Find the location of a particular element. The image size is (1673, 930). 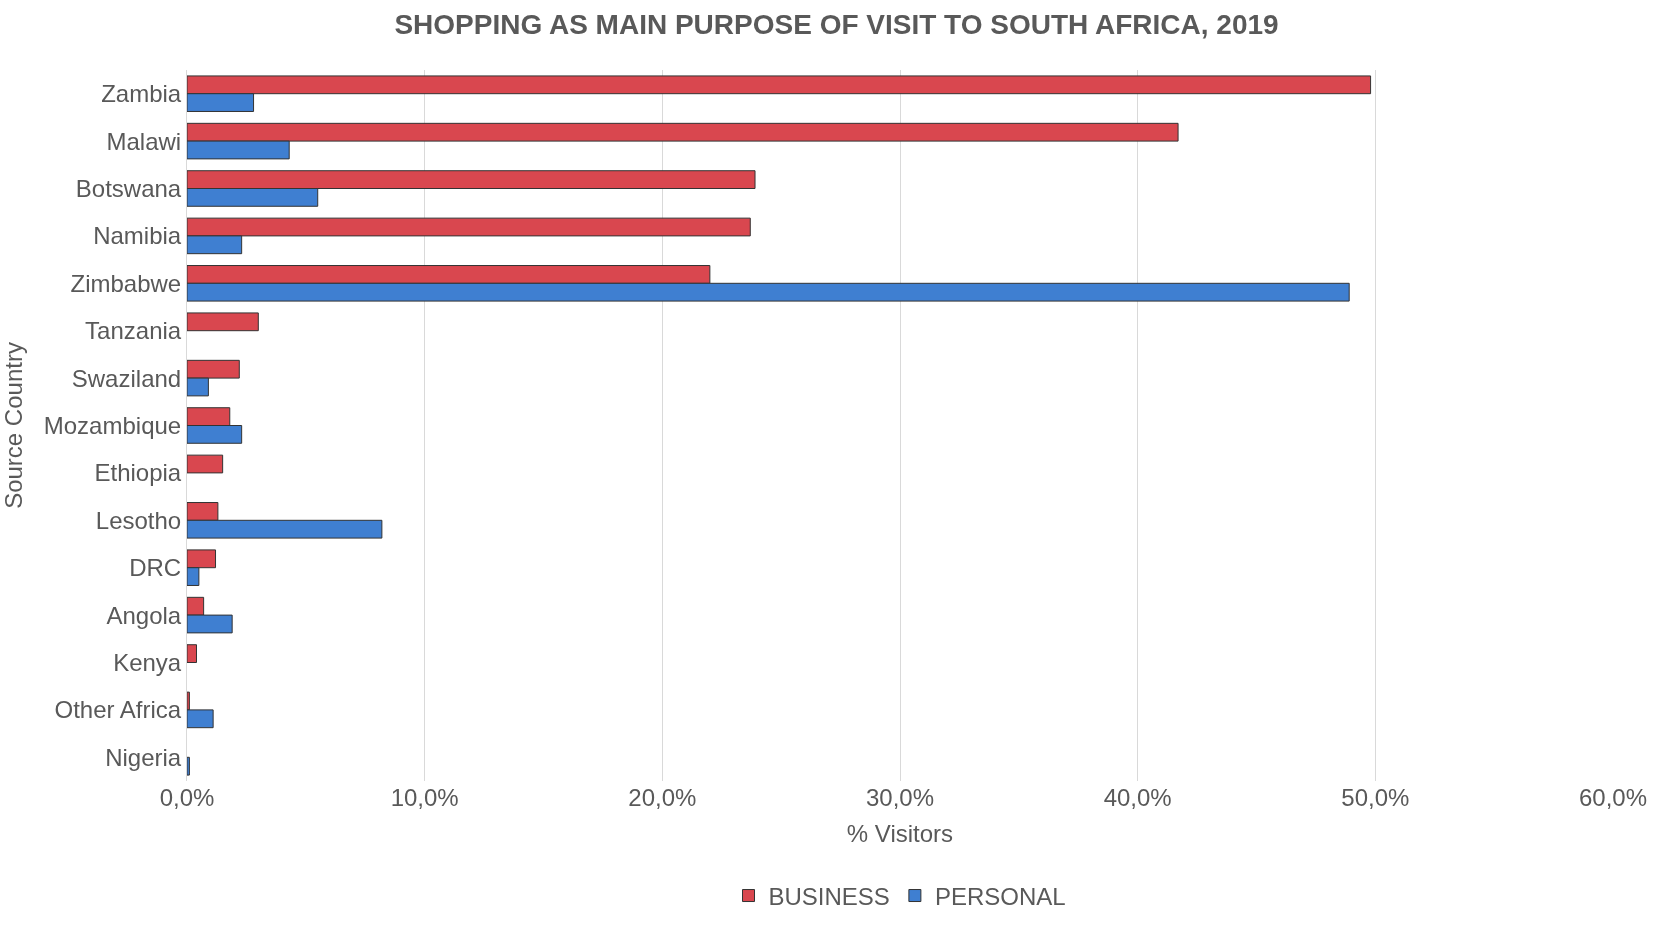

y-tick-label: Mozambique is located at coordinates (112, 425).